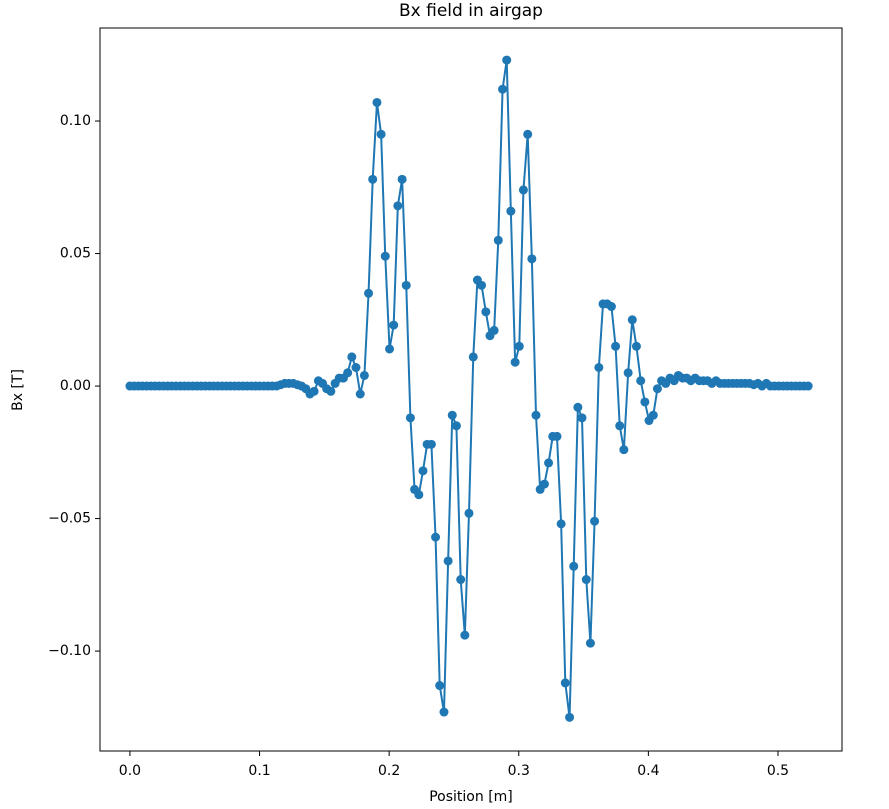  I want to click on y-tick-label: −0.05, so click(69, 519).